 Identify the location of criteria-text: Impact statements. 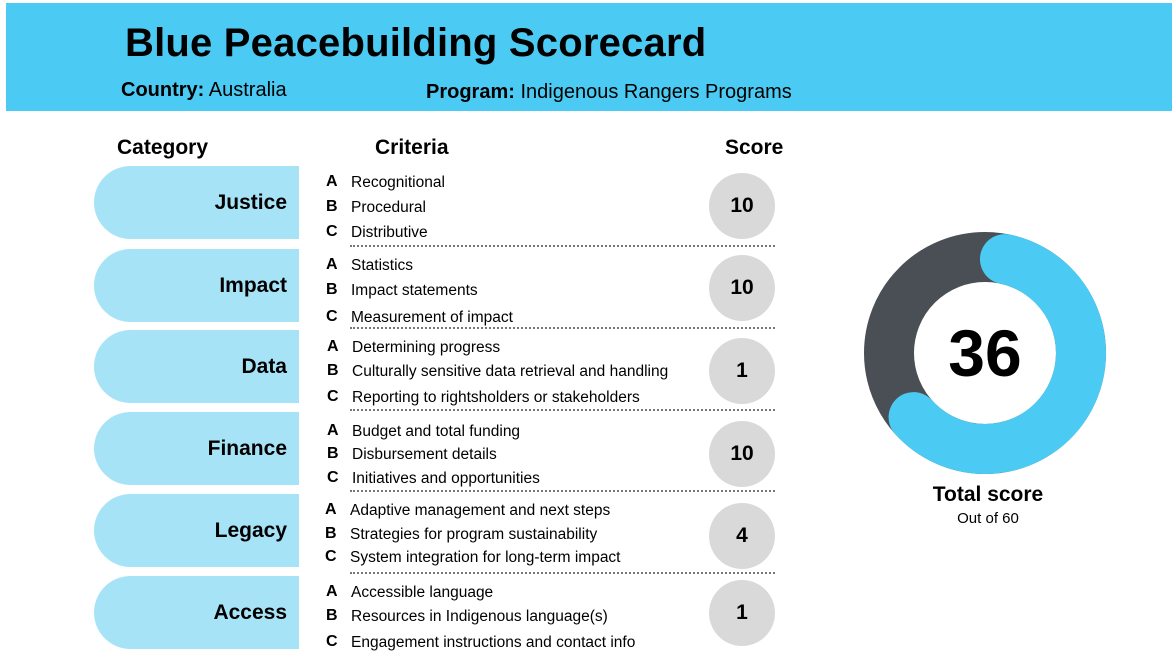
(414, 290).